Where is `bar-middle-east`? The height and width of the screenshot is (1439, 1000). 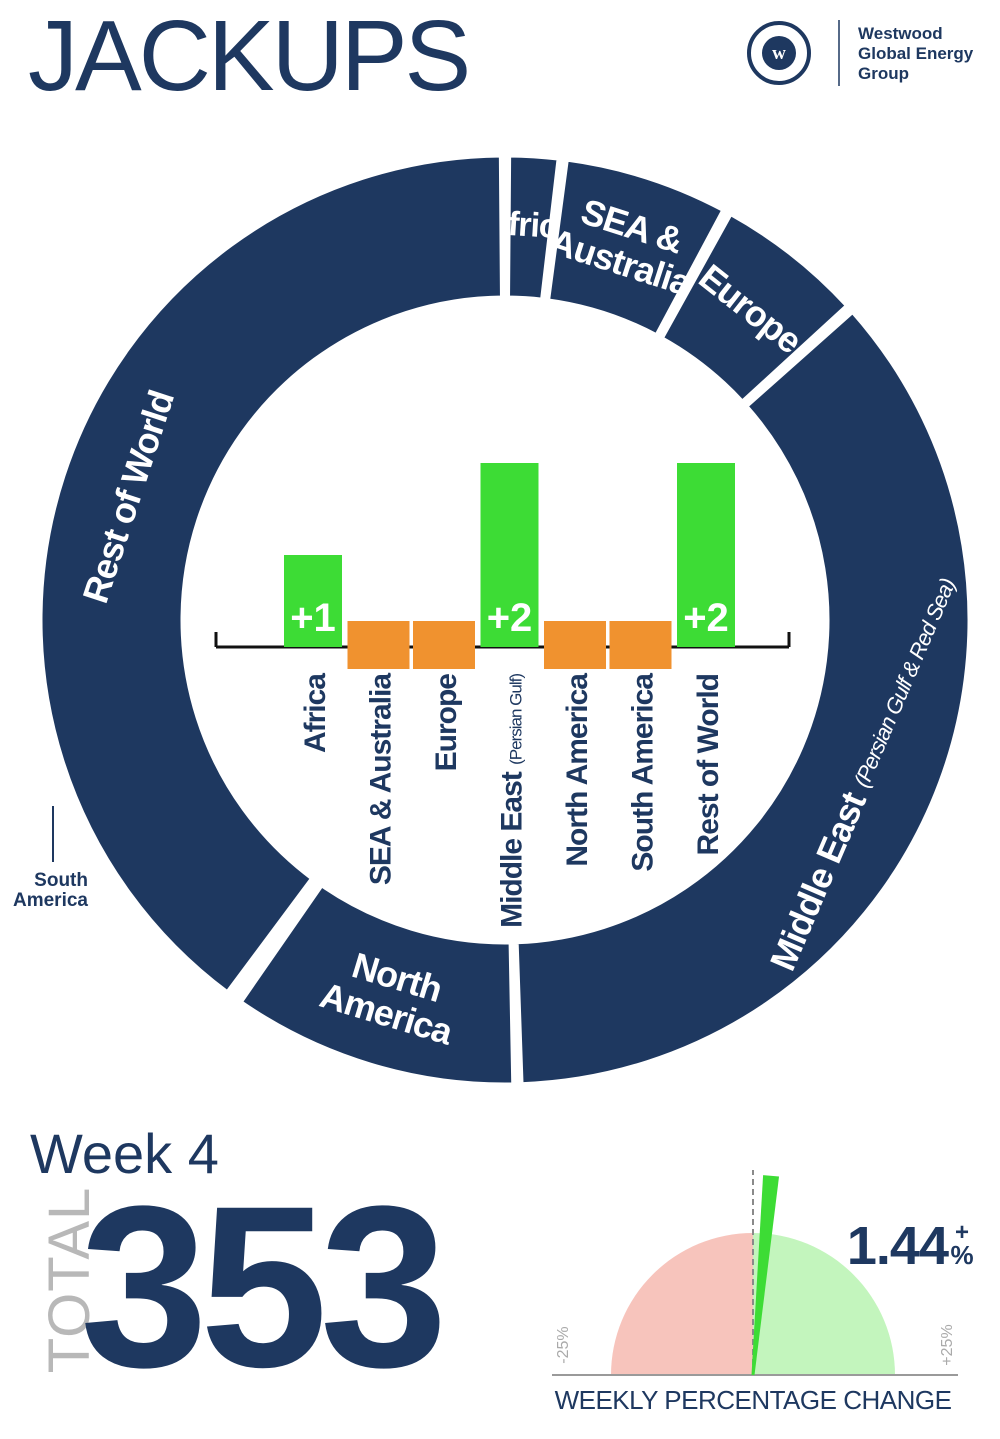
bar-middle-east is located at coordinates (509, 555).